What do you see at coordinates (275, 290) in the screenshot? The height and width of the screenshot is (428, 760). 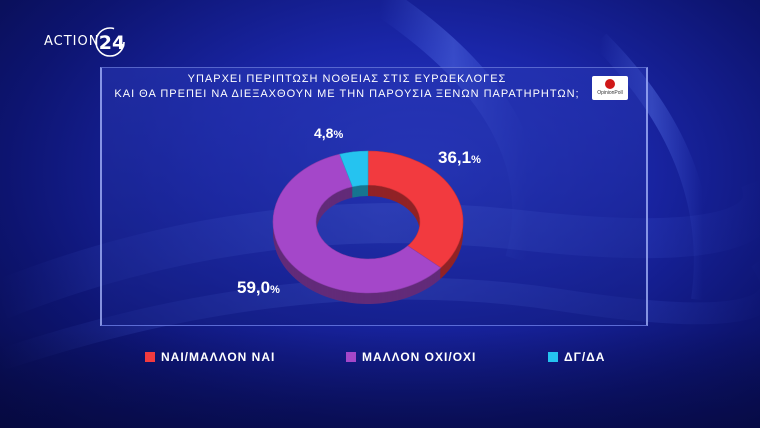 I see `data-label-oxi-unit: %` at bounding box center [275, 290].